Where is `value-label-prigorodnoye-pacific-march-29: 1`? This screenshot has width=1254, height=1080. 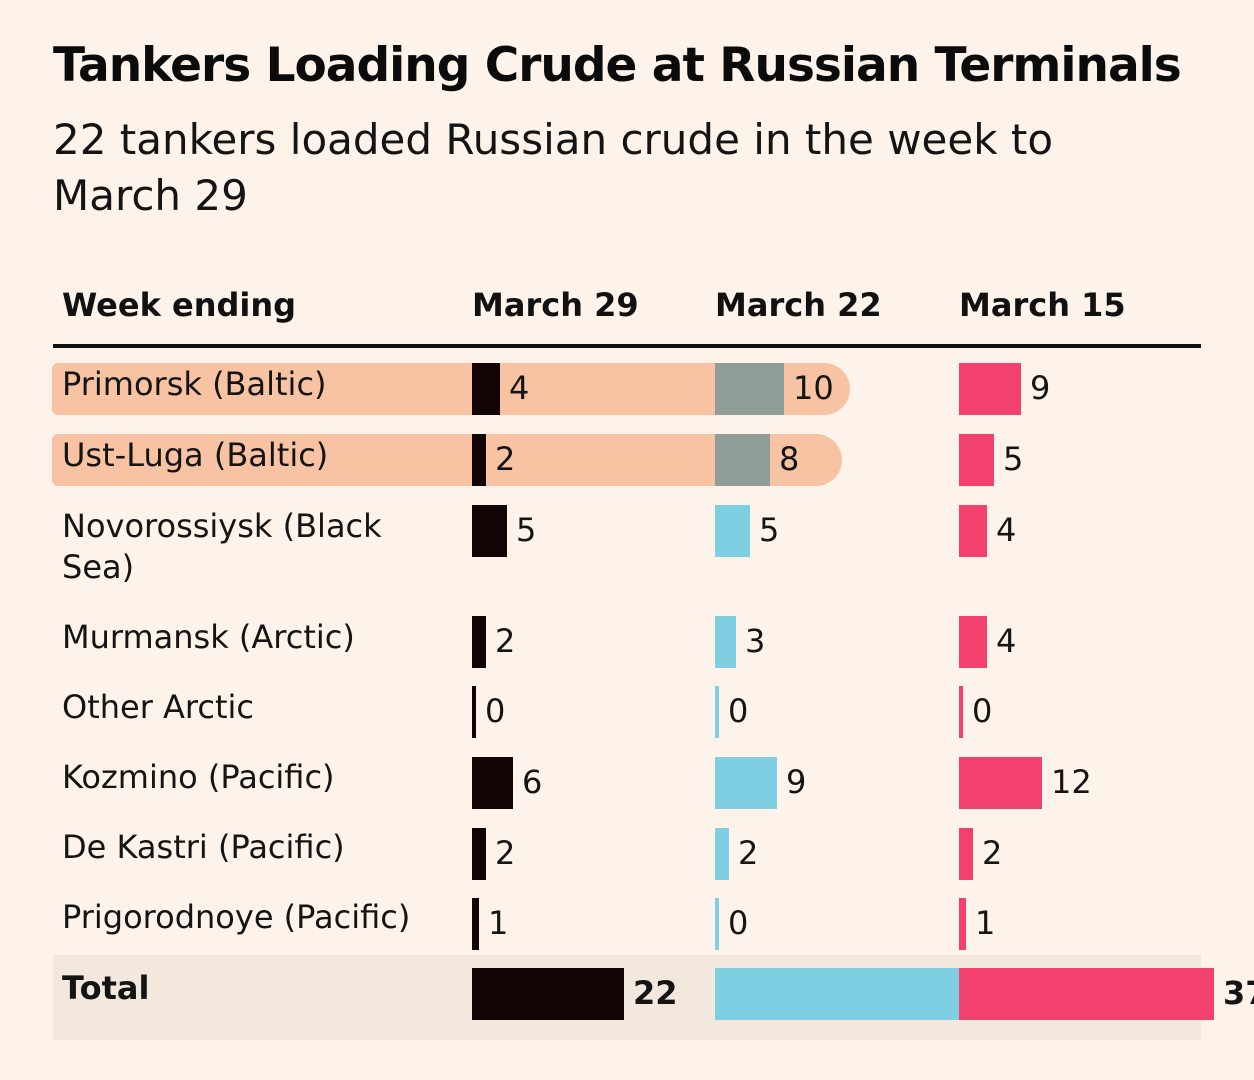 value-label-prigorodnoye-pacific-march-29: 1 is located at coordinates (498, 923).